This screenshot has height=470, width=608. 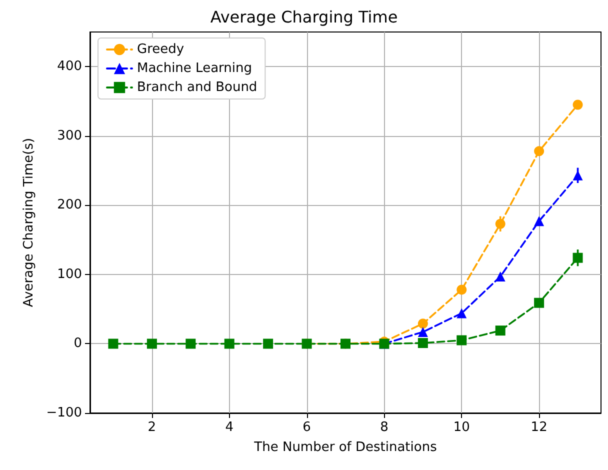 I want to click on x-tick-label: 4, so click(x=229, y=427).